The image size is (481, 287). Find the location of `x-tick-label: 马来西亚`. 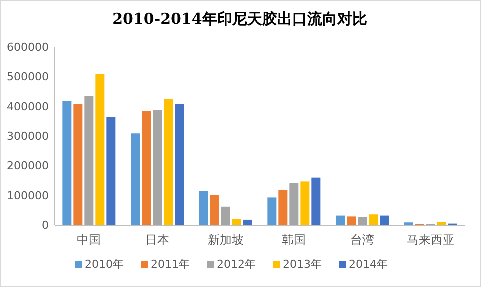

x-tick-label: 马来西亚 is located at coordinates (430, 240).